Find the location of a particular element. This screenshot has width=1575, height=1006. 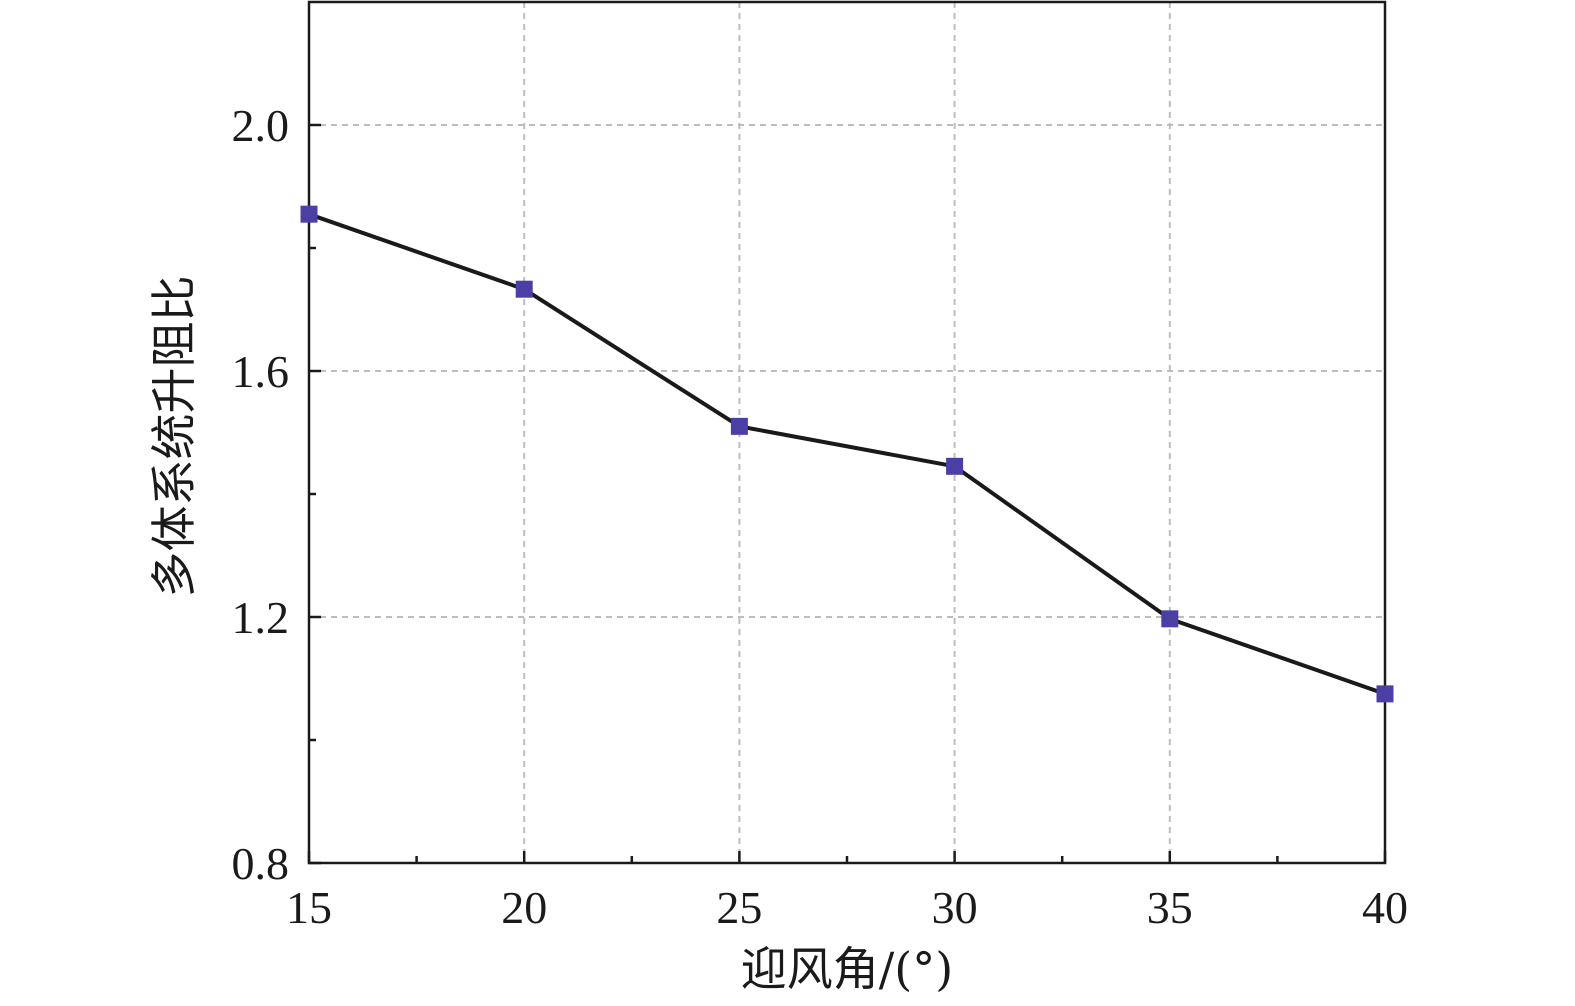

y-tick-label: 2.0 is located at coordinates (261, 125).